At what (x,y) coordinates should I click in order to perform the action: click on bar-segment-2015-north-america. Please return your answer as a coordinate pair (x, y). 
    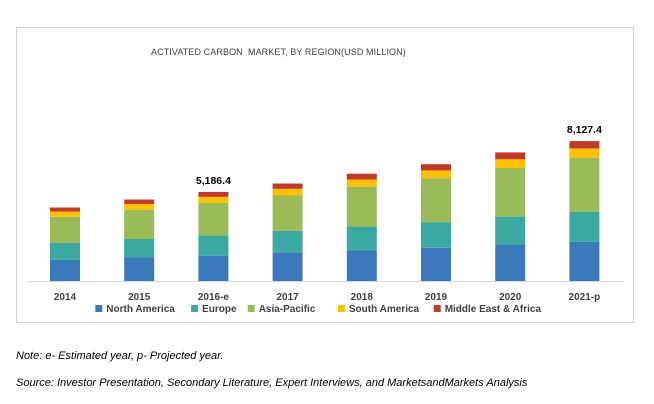
    Looking at the image, I should click on (139, 269).